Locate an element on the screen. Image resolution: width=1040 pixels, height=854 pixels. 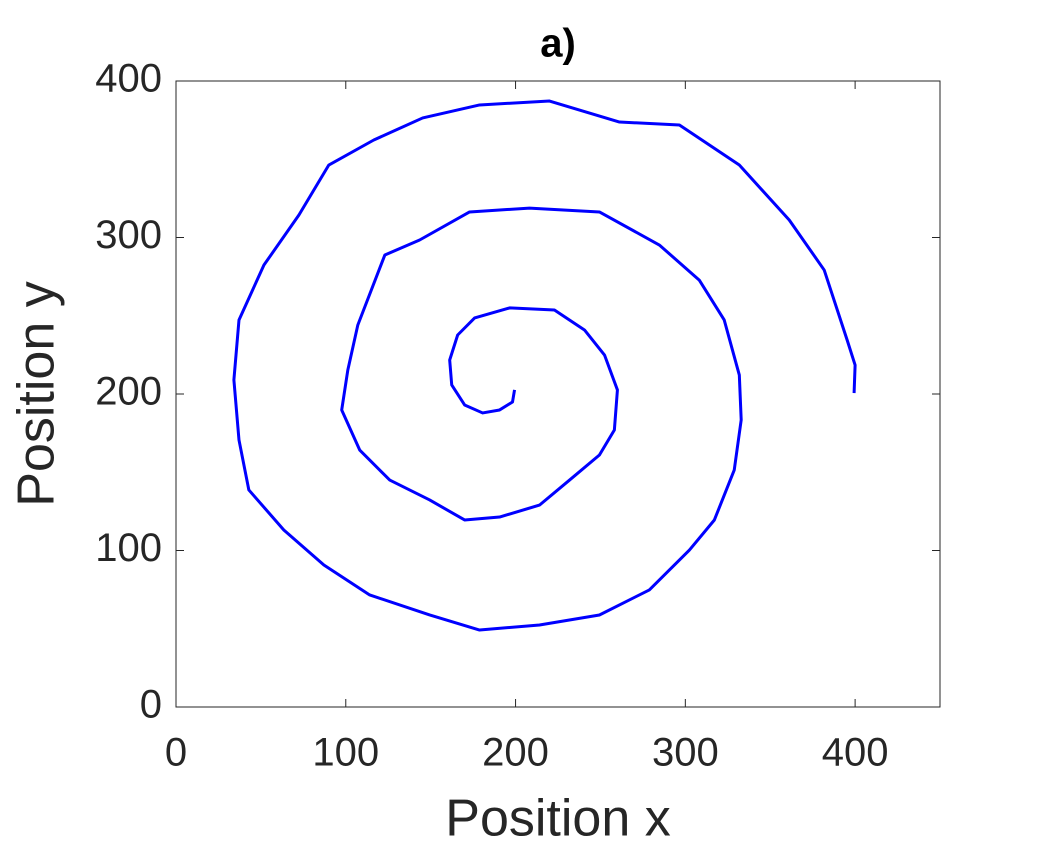
x-tick-label: 400 is located at coordinates (855, 753).